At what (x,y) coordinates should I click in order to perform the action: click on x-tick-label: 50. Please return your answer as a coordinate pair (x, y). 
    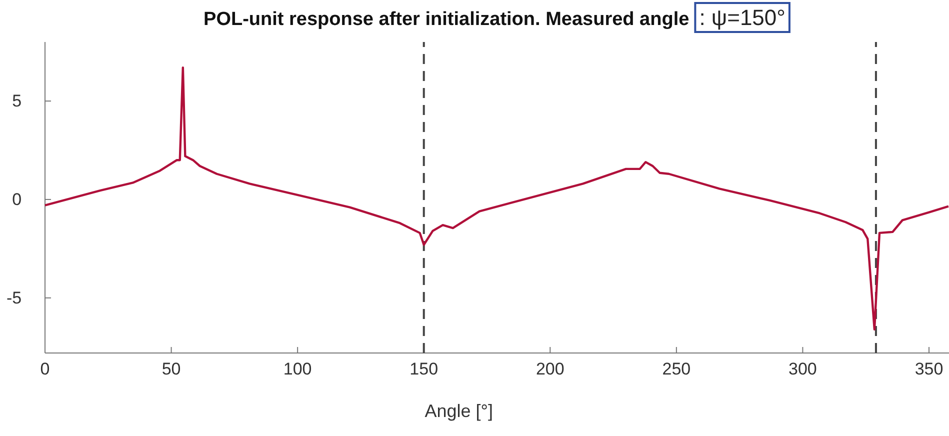
    Looking at the image, I should click on (171, 369).